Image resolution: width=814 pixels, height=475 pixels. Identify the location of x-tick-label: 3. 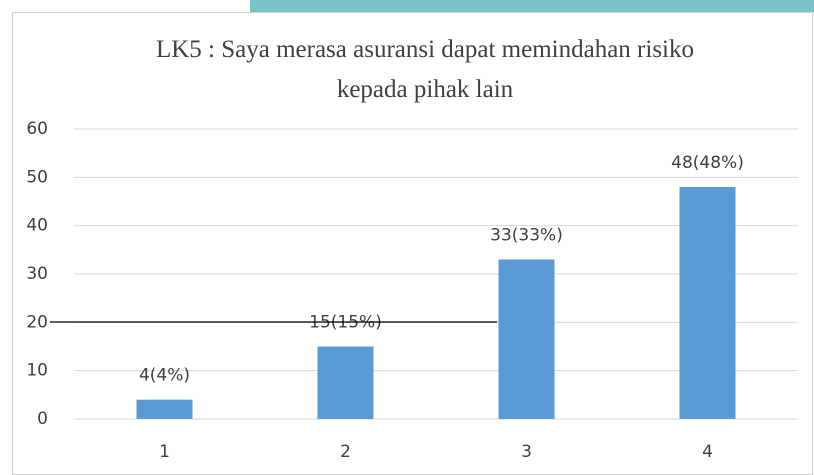
(526, 452).